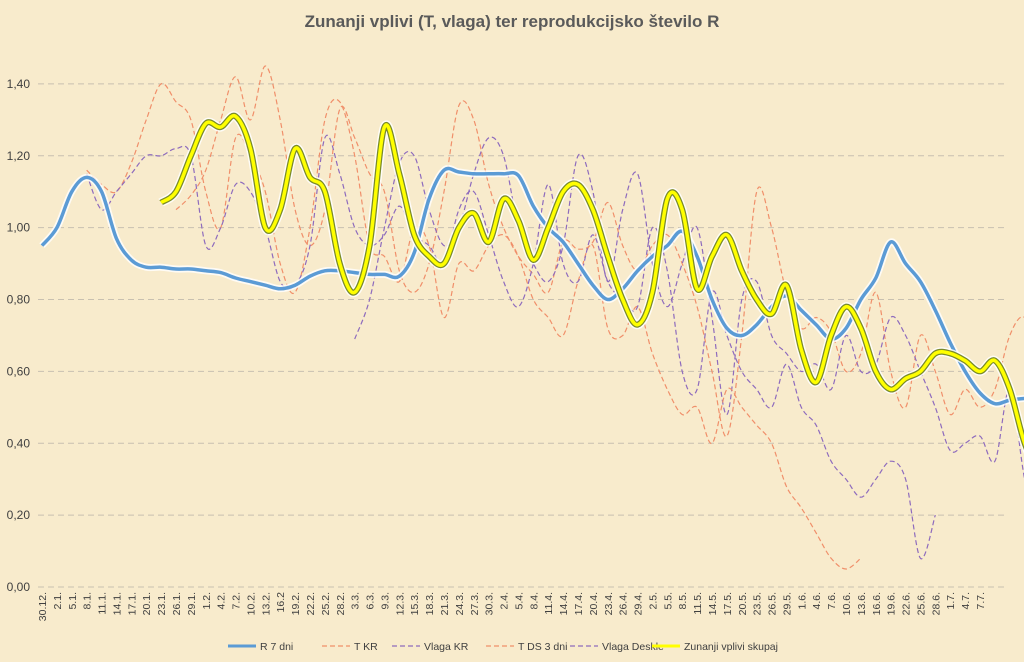 The height and width of the screenshot is (662, 1024). I want to click on x-tick-label: 16.6., so click(877, 603).